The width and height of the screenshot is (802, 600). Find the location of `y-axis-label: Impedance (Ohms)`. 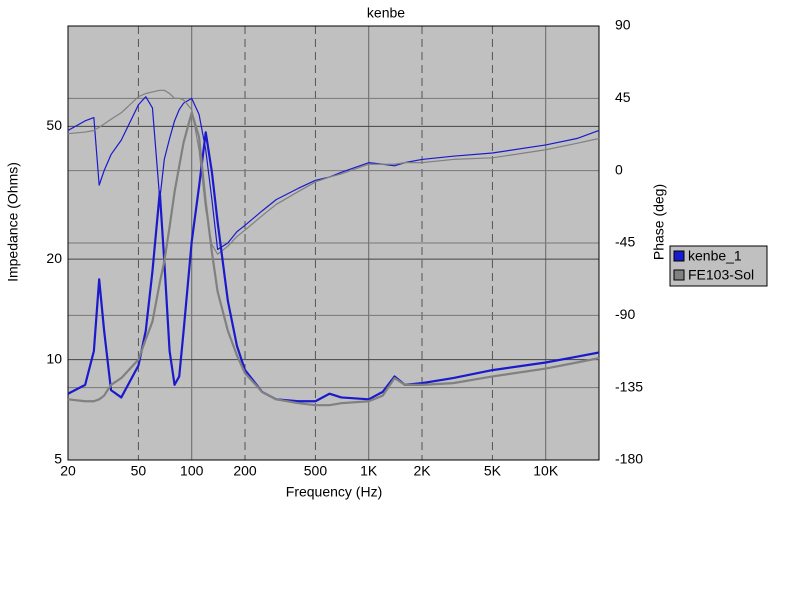

y-axis-label: Impedance (Ohms) is located at coordinates (13, 222).